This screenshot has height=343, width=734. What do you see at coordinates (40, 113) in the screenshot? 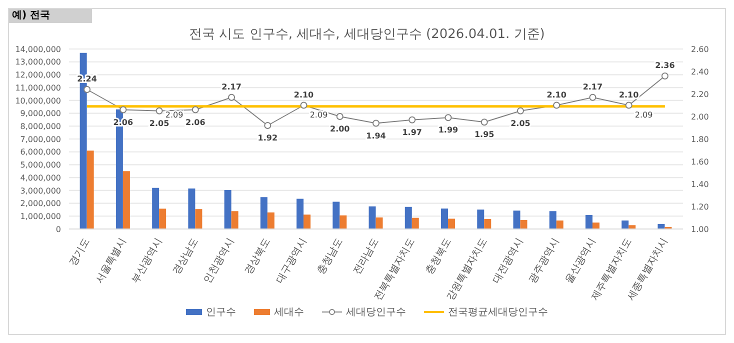
I see `y-tick-label: 9,000,000` at bounding box center [40, 113].